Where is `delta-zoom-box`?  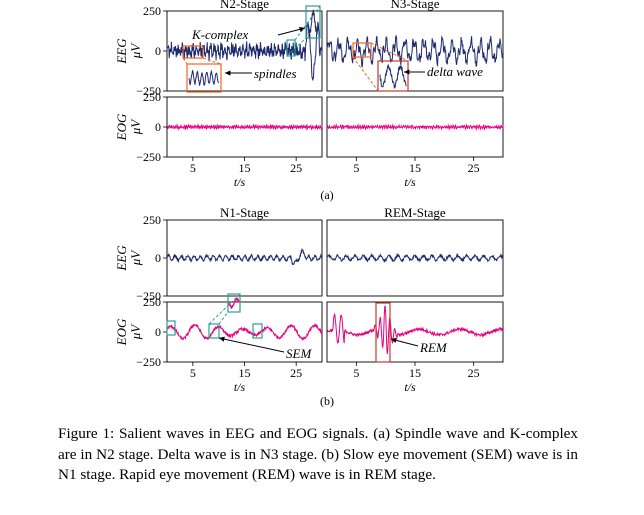
delta-zoom-box is located at coordinates (393, 76).